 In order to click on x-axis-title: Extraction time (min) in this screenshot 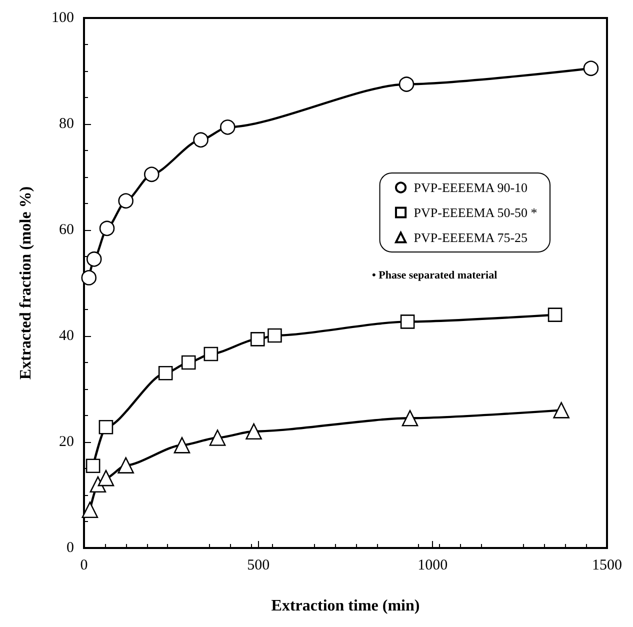, I will do `click(345, 606)`.